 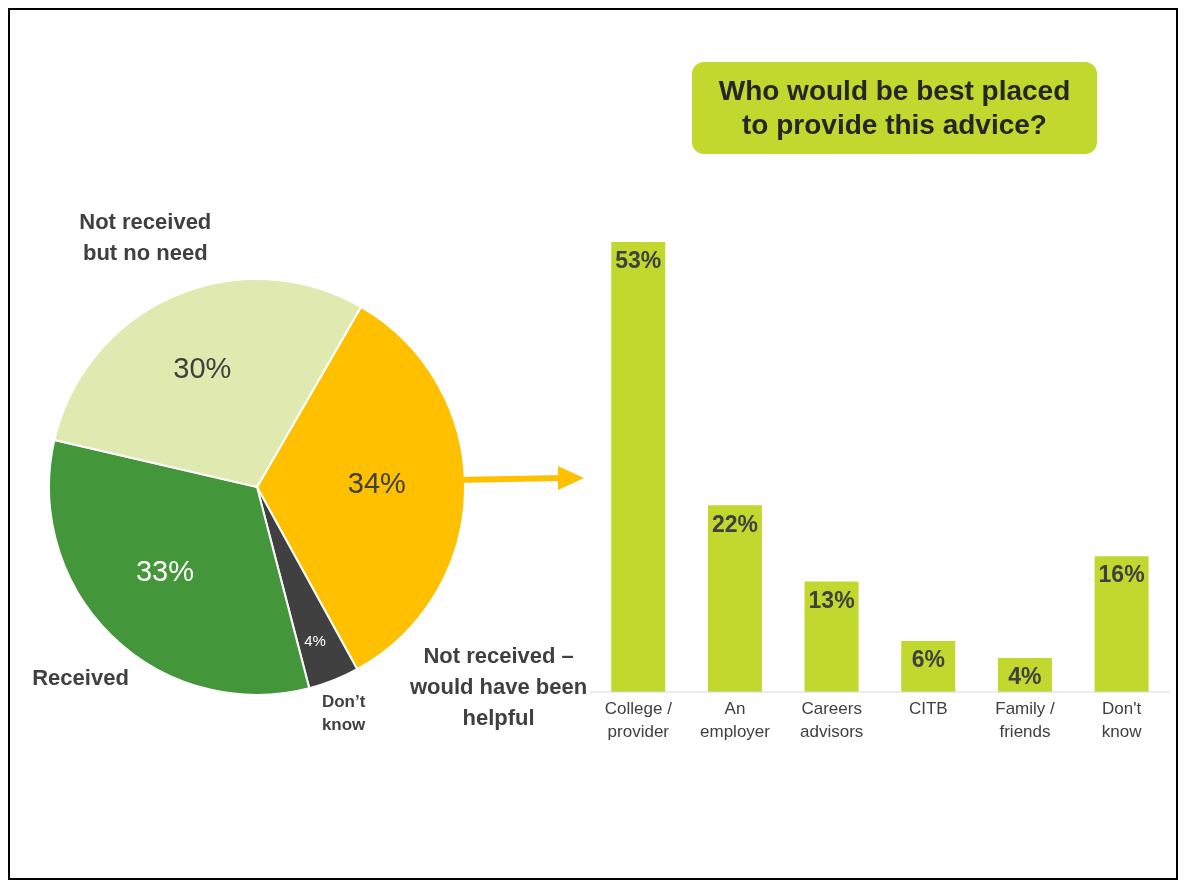 What do you see at coordinates (638, 260) in the screenshot?
I see `data-label: 53%` at bounding box center [638, 260].